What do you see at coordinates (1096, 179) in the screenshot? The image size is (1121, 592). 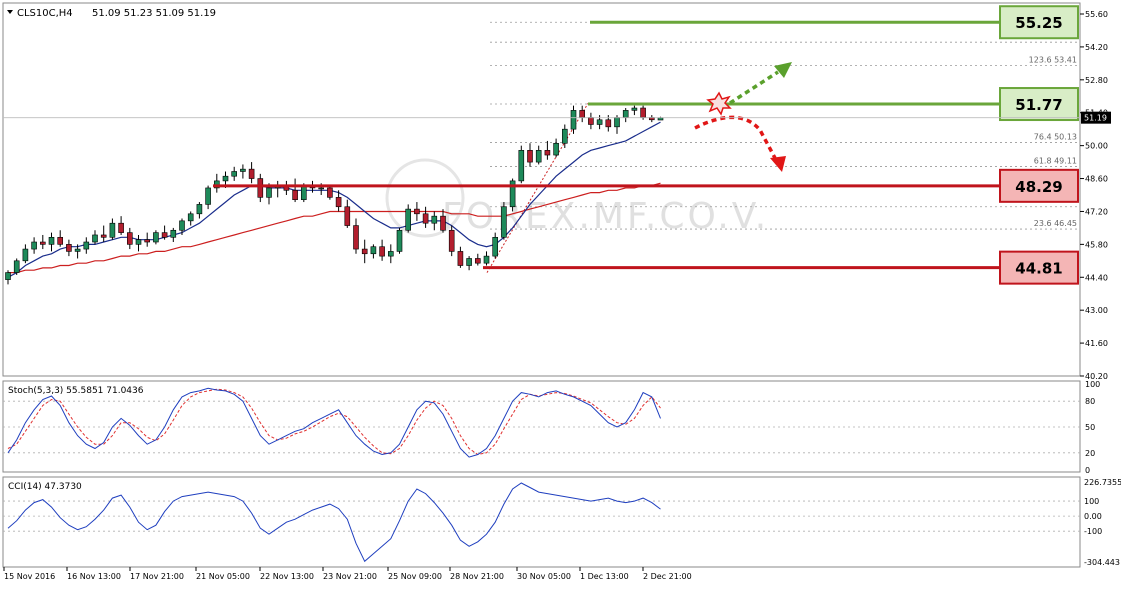 I see `price-tick-label: 48.60` at bounding box center [1096, 179].